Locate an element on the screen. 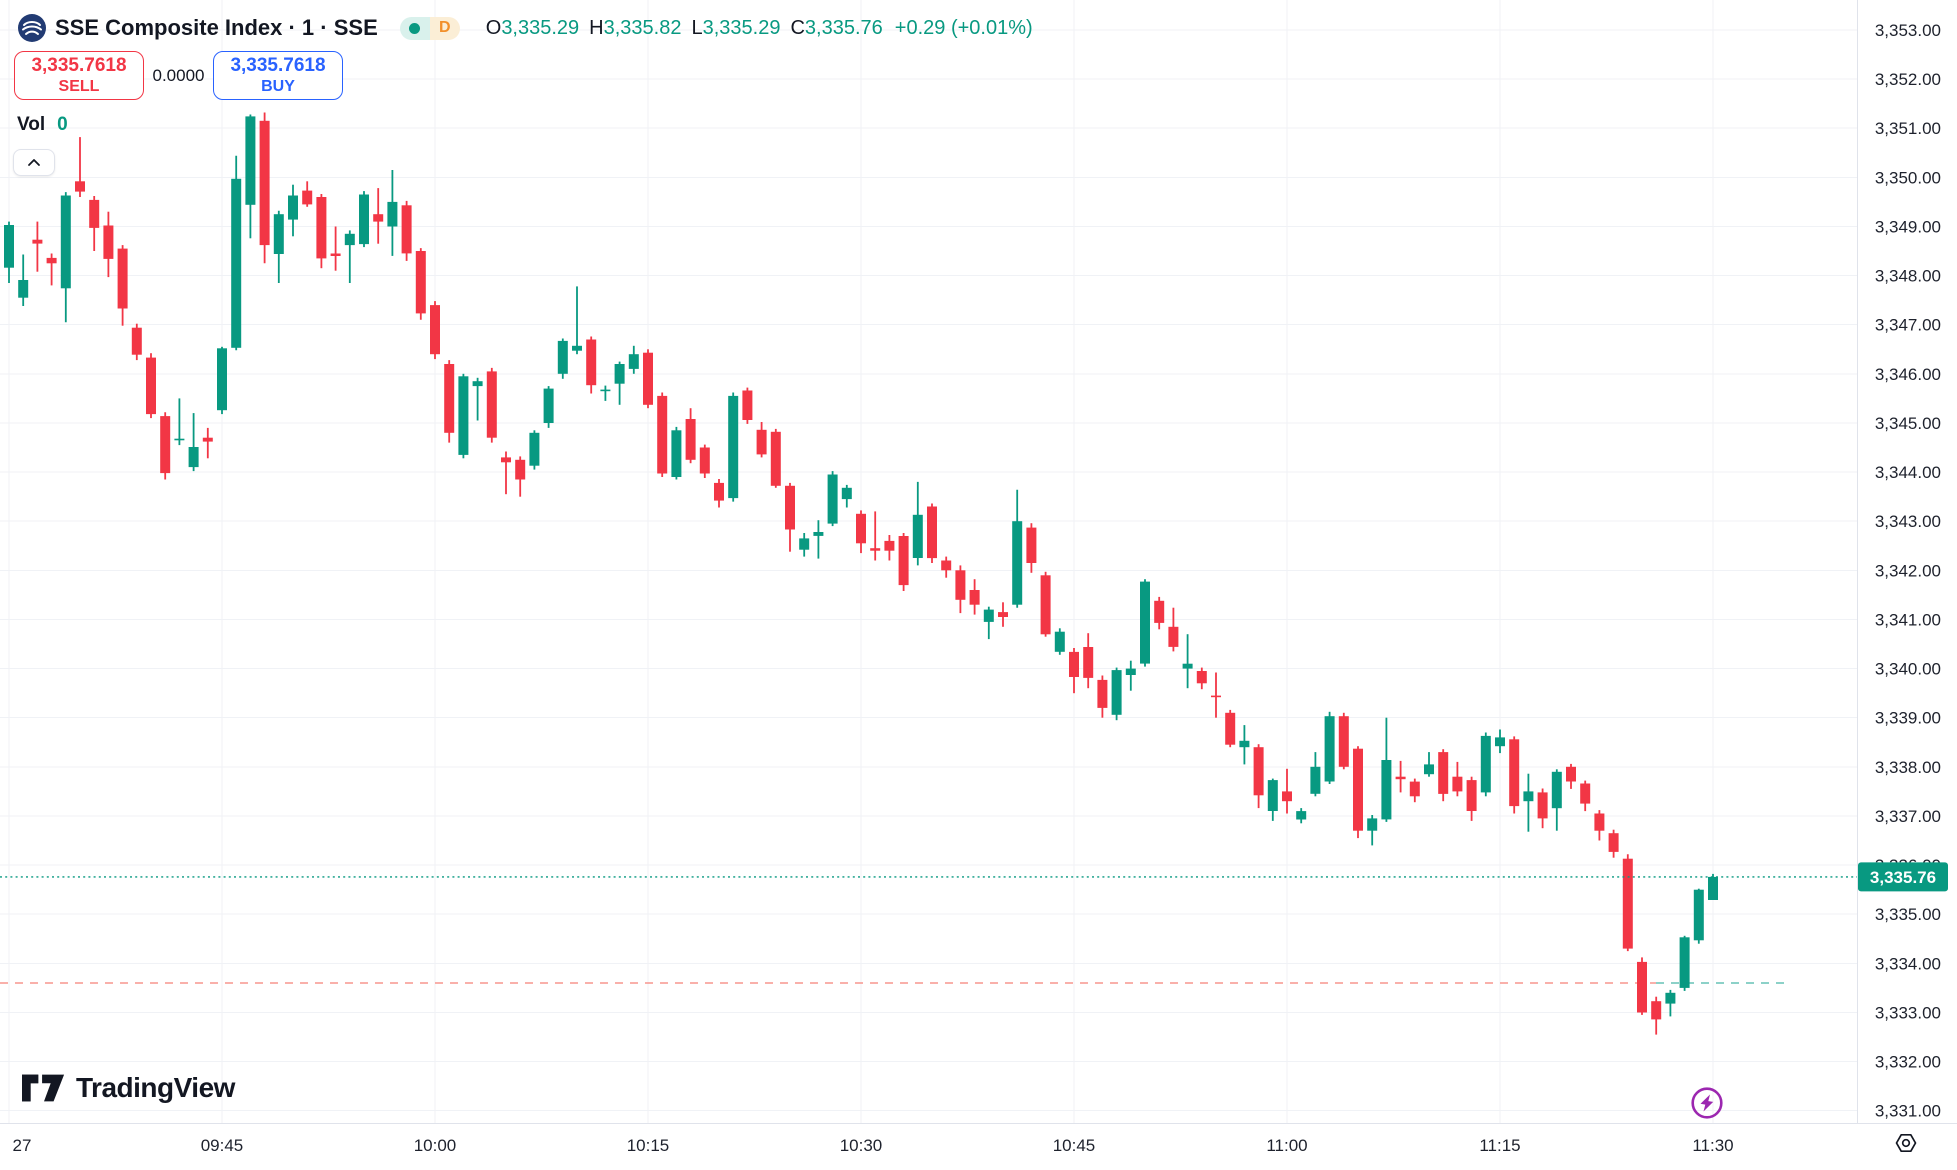 The image size is (1957, 1170). buy-label: BUY is located at coordinates (278, 86).